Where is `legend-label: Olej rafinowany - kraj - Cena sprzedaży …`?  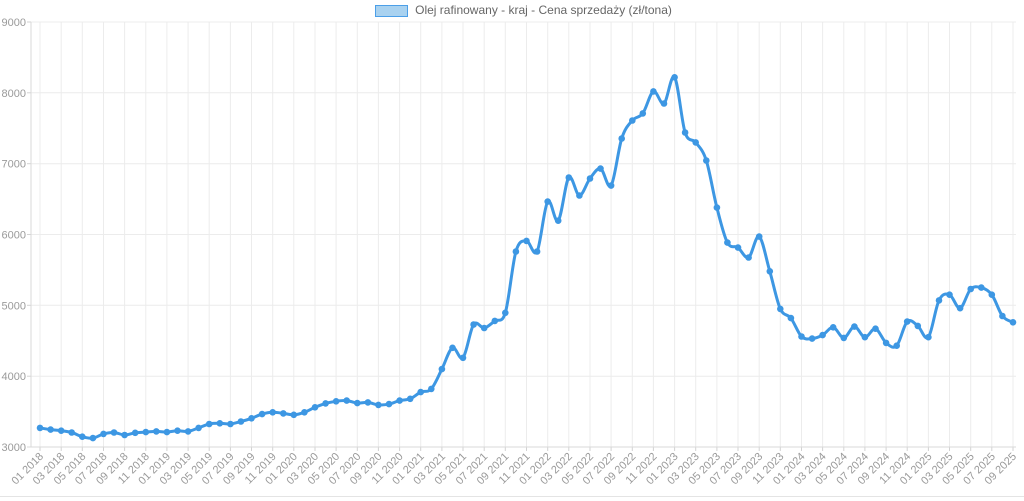 legend-label: Olej rafinowany - kraj - Cena sprzedaży … is located at coordinates (543, 10).